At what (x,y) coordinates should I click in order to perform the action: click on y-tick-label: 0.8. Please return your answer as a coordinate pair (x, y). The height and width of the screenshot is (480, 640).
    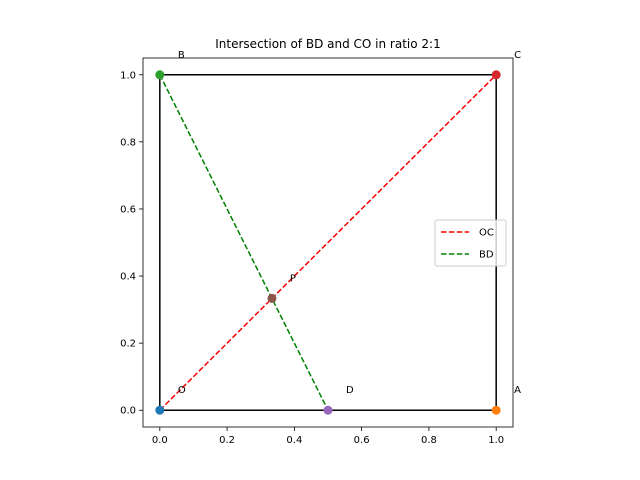
    Looking at the image, I should click on (128, 142).